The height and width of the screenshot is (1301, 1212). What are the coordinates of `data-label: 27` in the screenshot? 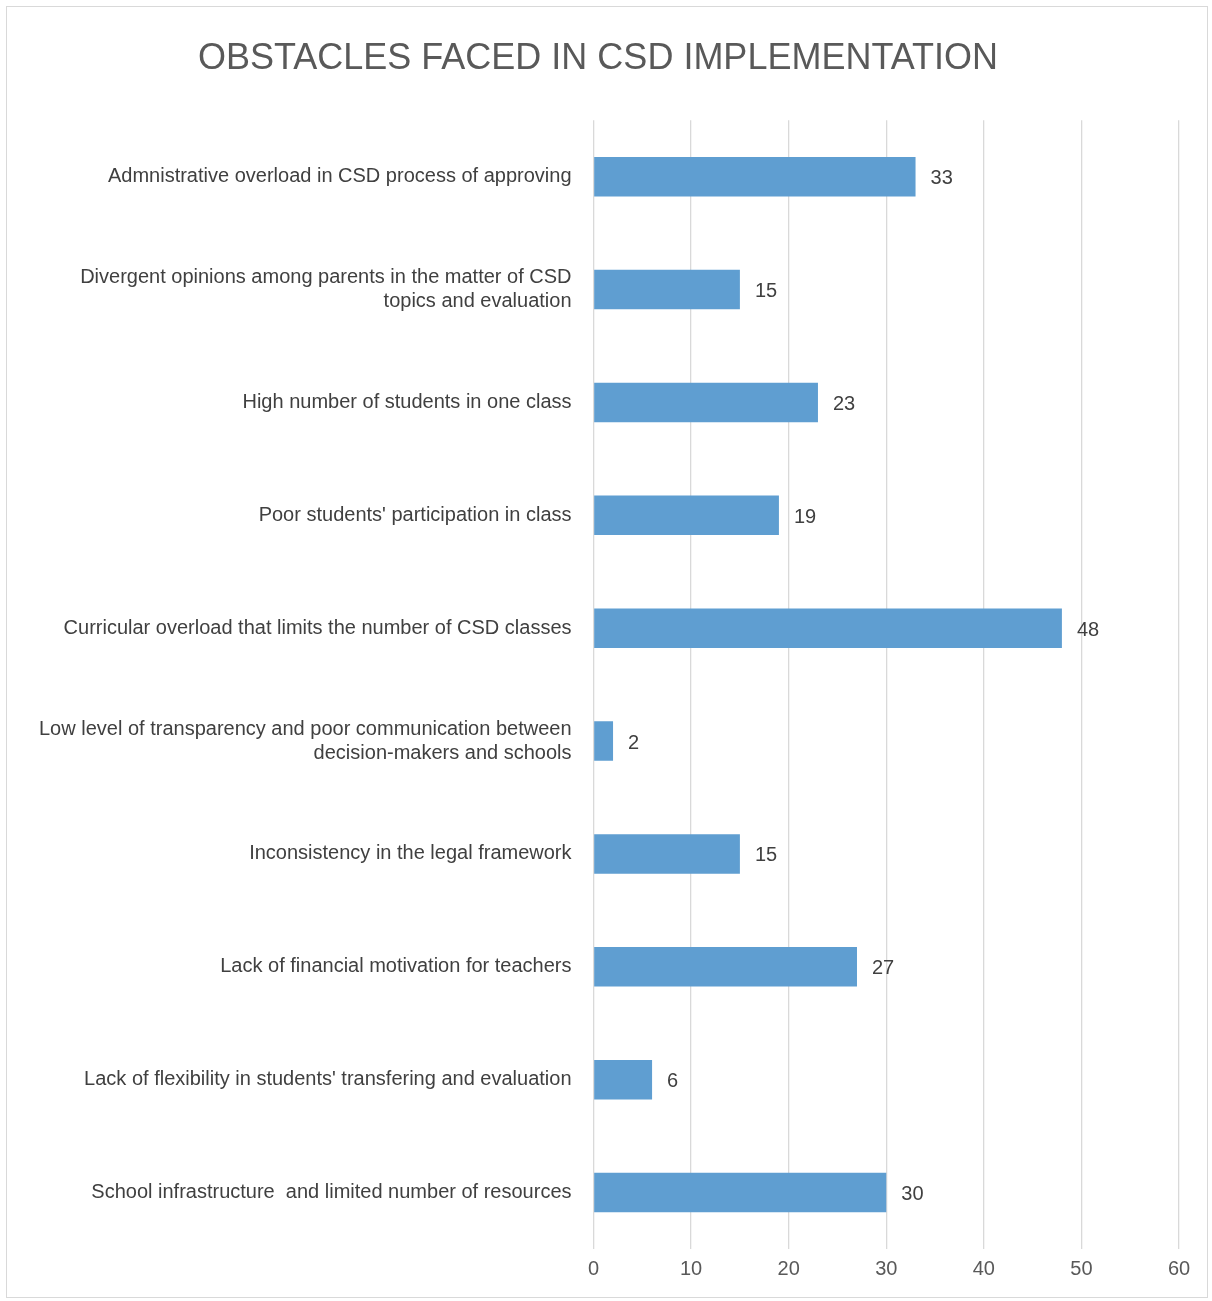 It's located at (883, 967).